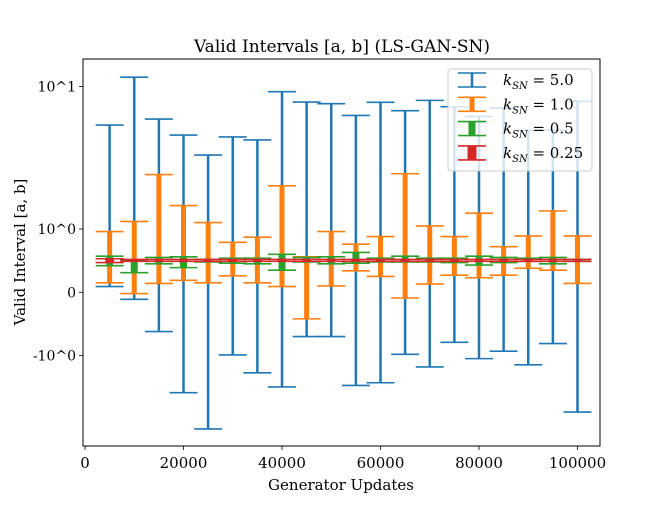  I want to click on legend-item: kSN = 5.0, so click(516, 81).